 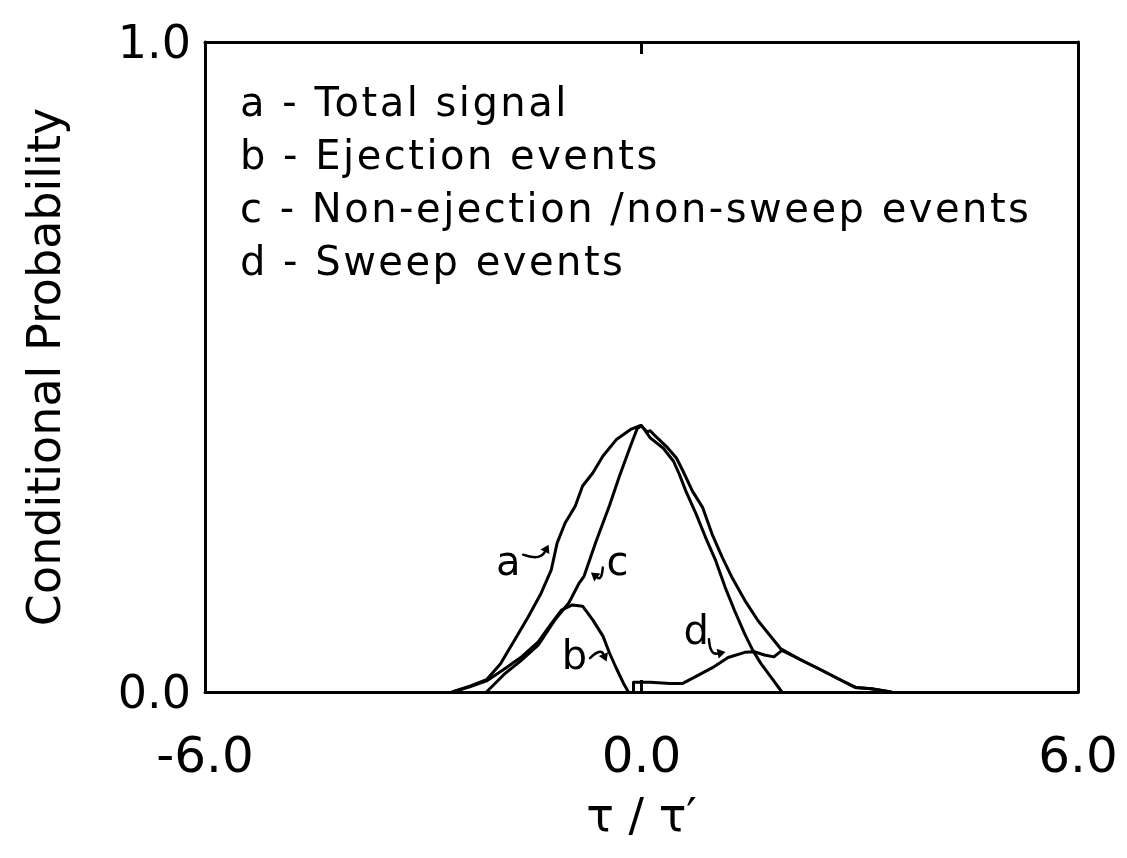 I want to click on annotation: c - Non-ejection /non-sweep events, so click(x=636, y=208).